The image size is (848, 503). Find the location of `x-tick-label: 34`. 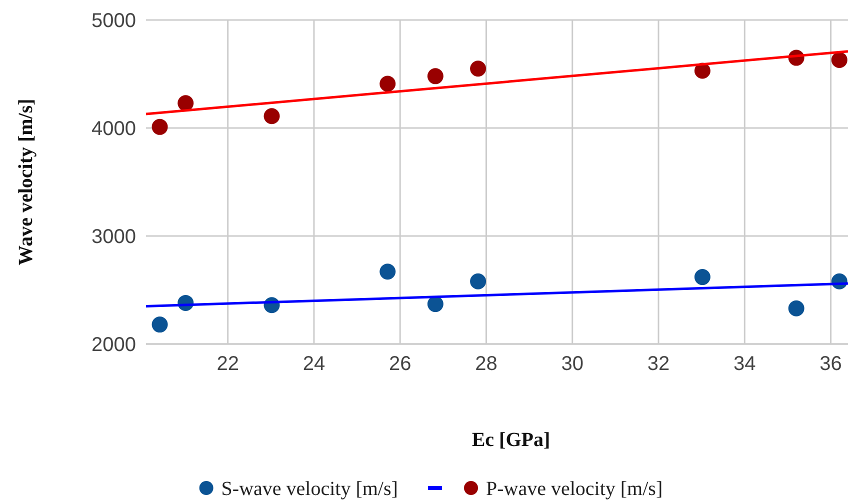

x-tick-label: 34 is located at coordinates (745, 364).